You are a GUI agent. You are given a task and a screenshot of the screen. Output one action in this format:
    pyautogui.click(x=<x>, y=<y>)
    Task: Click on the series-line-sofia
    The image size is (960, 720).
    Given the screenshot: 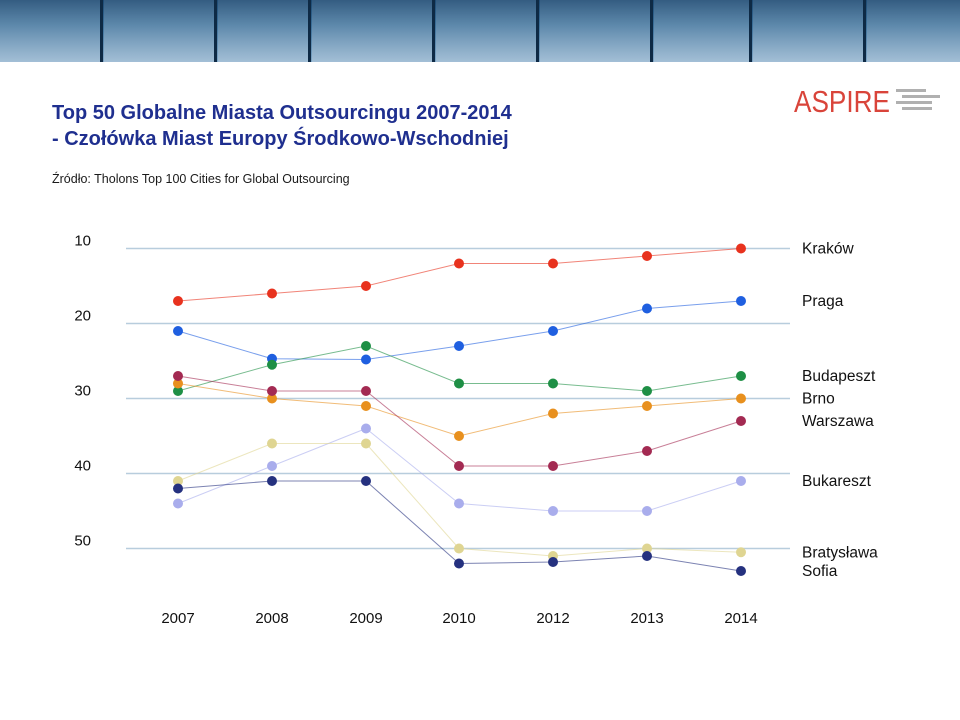 What is the action you would take?
    pyautogui.click(x=459, y=526)
    